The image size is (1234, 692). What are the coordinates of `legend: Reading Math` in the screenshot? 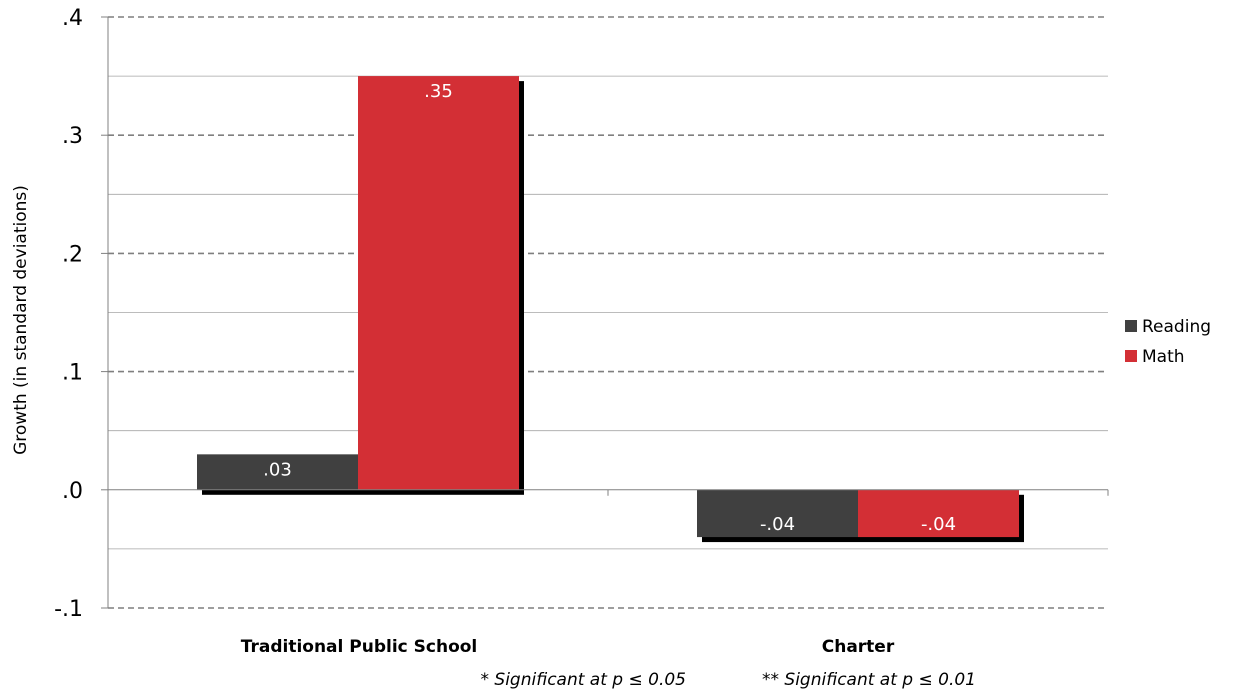 It's located at (1168, 342).